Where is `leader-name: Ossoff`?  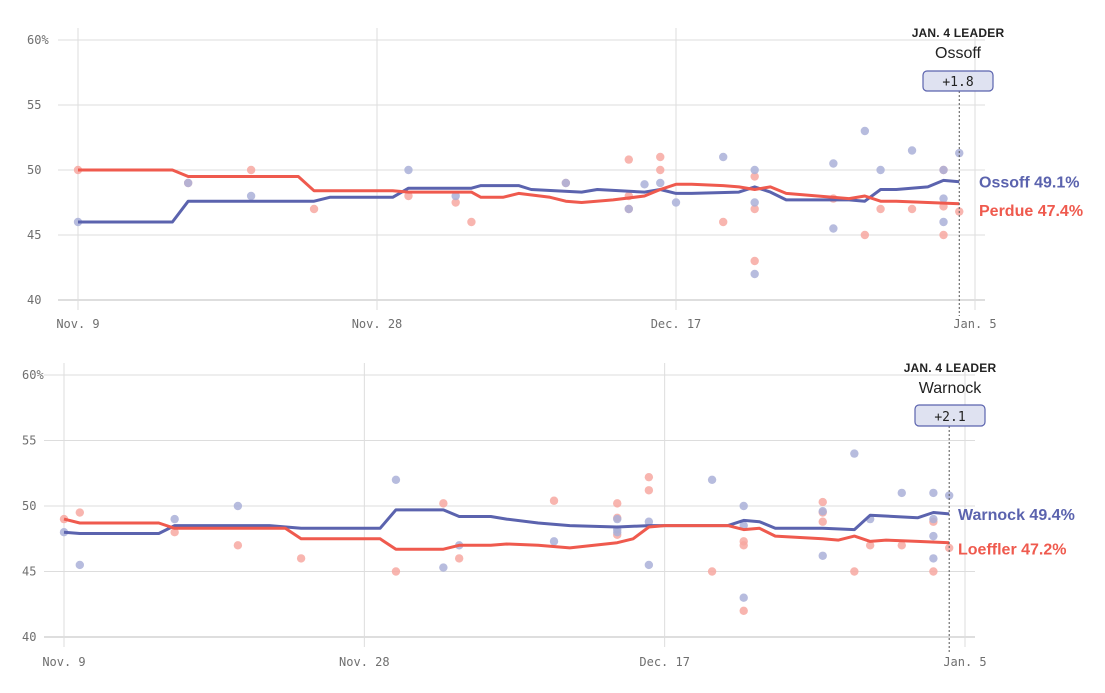 leader-name: Ossoff is located at coordinates (958, 53).